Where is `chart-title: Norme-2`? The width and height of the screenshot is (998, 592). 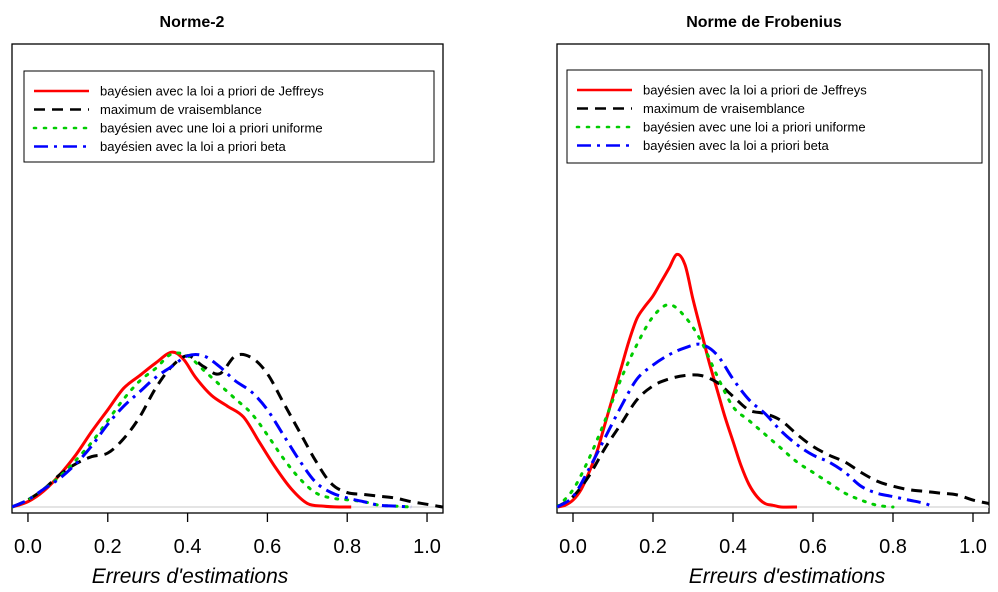
chart-title: Norme-2 is located at coordinates (192, 22).